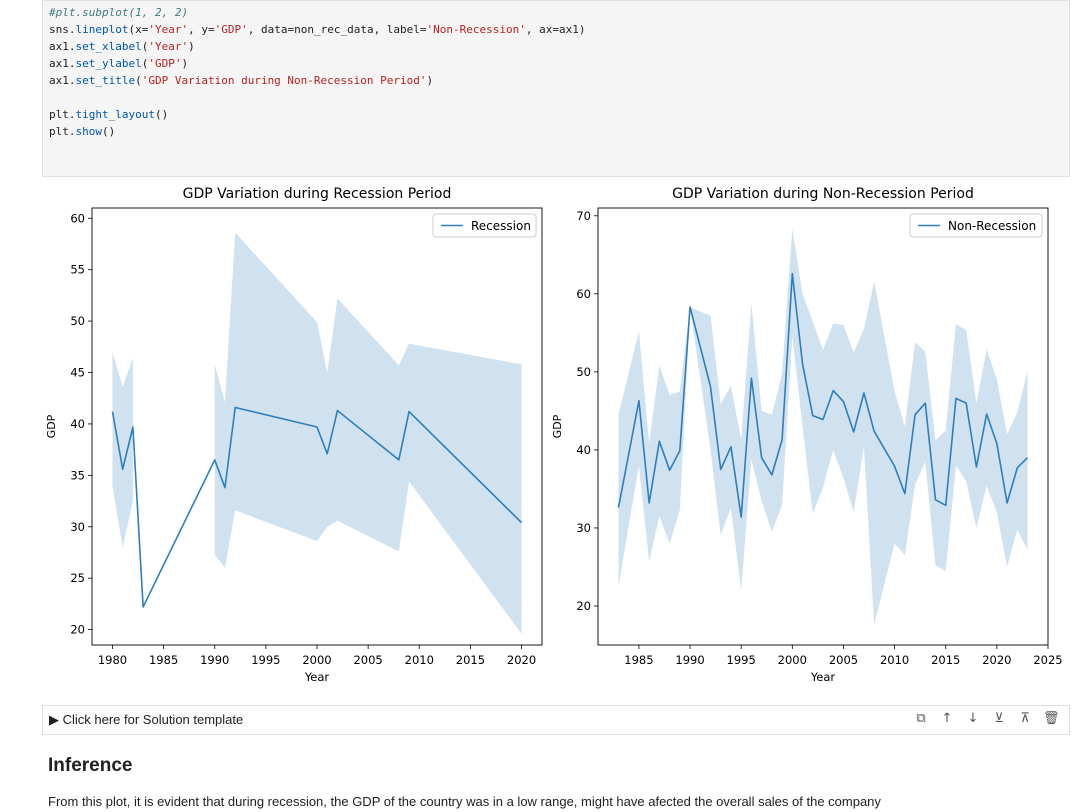 This screenshot has width=1082, height=812. Describe the element at coordinates (112, 660) in the screenshot. I see `x-tick-label: 1980` at that location.